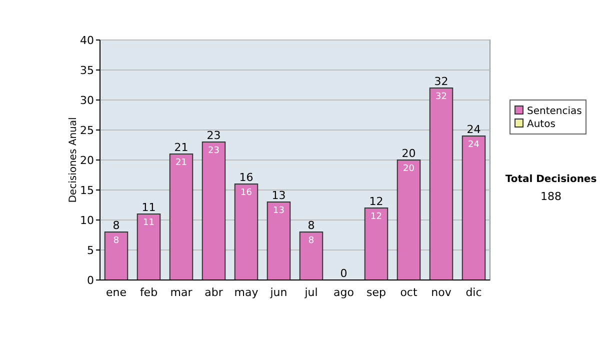 The image size is (600, 340). I want to click on text: 188, so click(551, 196).